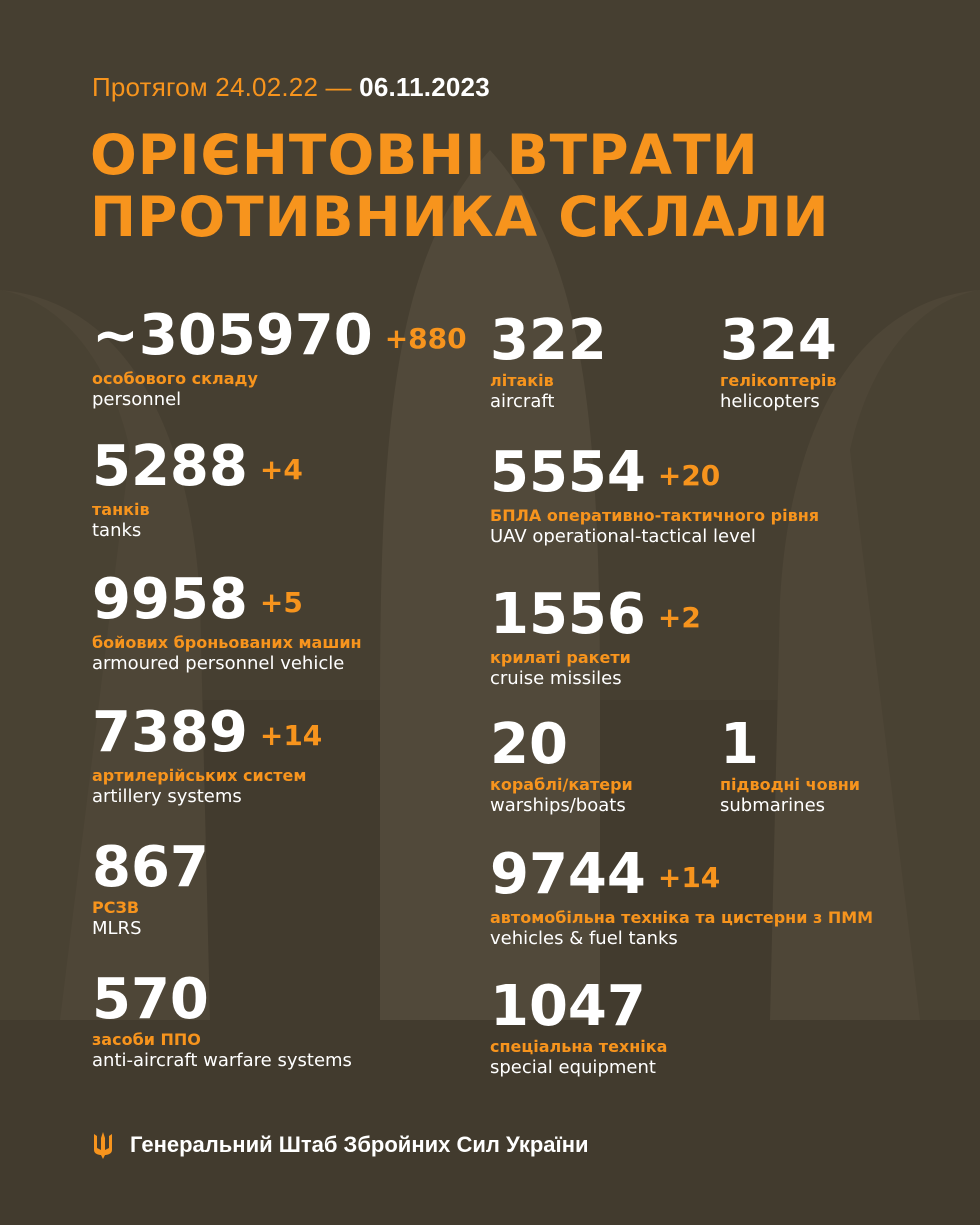  I want to click on stat-left-1: 5288 +4 танків tanks, so click(197, 489).